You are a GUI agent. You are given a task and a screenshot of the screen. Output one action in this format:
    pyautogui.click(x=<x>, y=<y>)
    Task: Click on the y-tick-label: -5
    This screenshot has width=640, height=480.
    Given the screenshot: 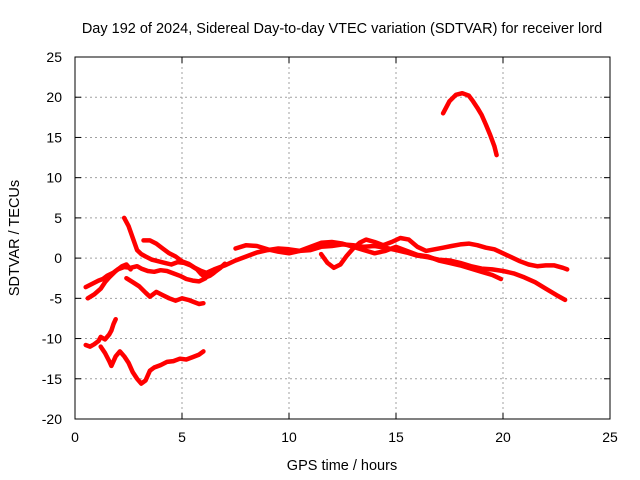 What is the action you would take?
    pyautogui.click(x=56, y=298)
    